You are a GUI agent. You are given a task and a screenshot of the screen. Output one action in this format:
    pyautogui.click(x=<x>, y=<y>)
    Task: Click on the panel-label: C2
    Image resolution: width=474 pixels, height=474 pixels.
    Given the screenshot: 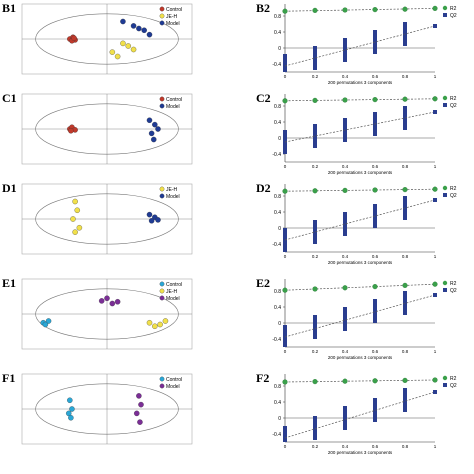 What is the action you would take?
    pyautogui.click(x=263, y=98)
    